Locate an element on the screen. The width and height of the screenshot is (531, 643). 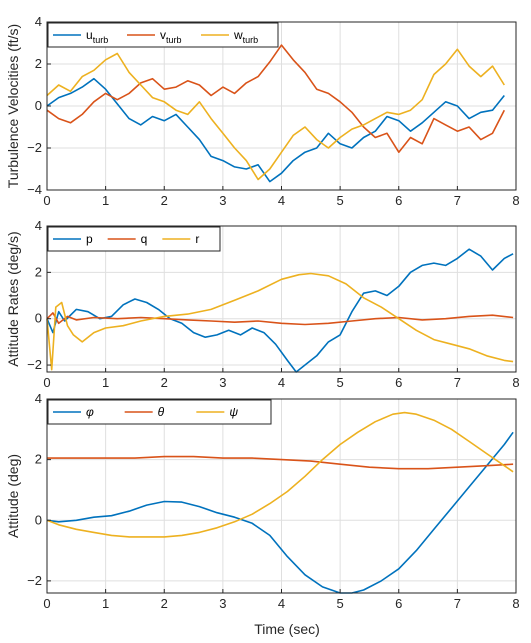
legend-entry-φ: φ is located at coordinates (90, 412).